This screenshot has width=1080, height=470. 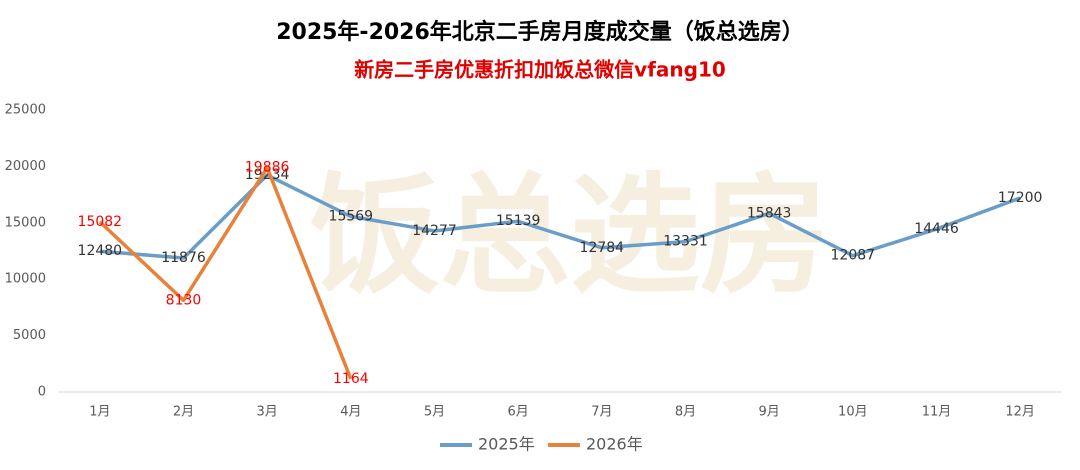 I want to click on x-tick-label: 3月, so click(x=267, y=412).